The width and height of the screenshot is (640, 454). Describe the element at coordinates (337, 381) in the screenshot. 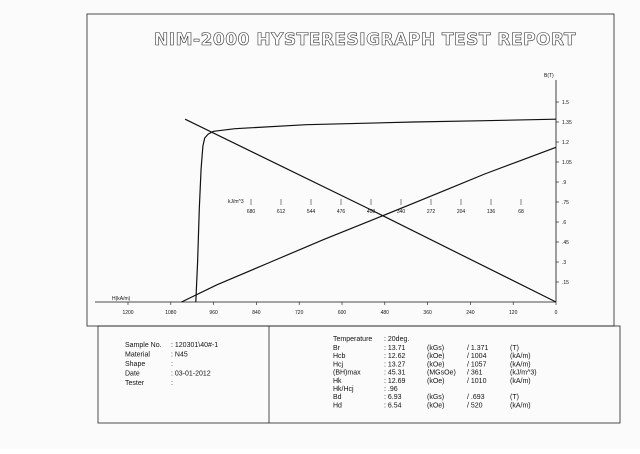

I see `result-name: Hk` at that location.